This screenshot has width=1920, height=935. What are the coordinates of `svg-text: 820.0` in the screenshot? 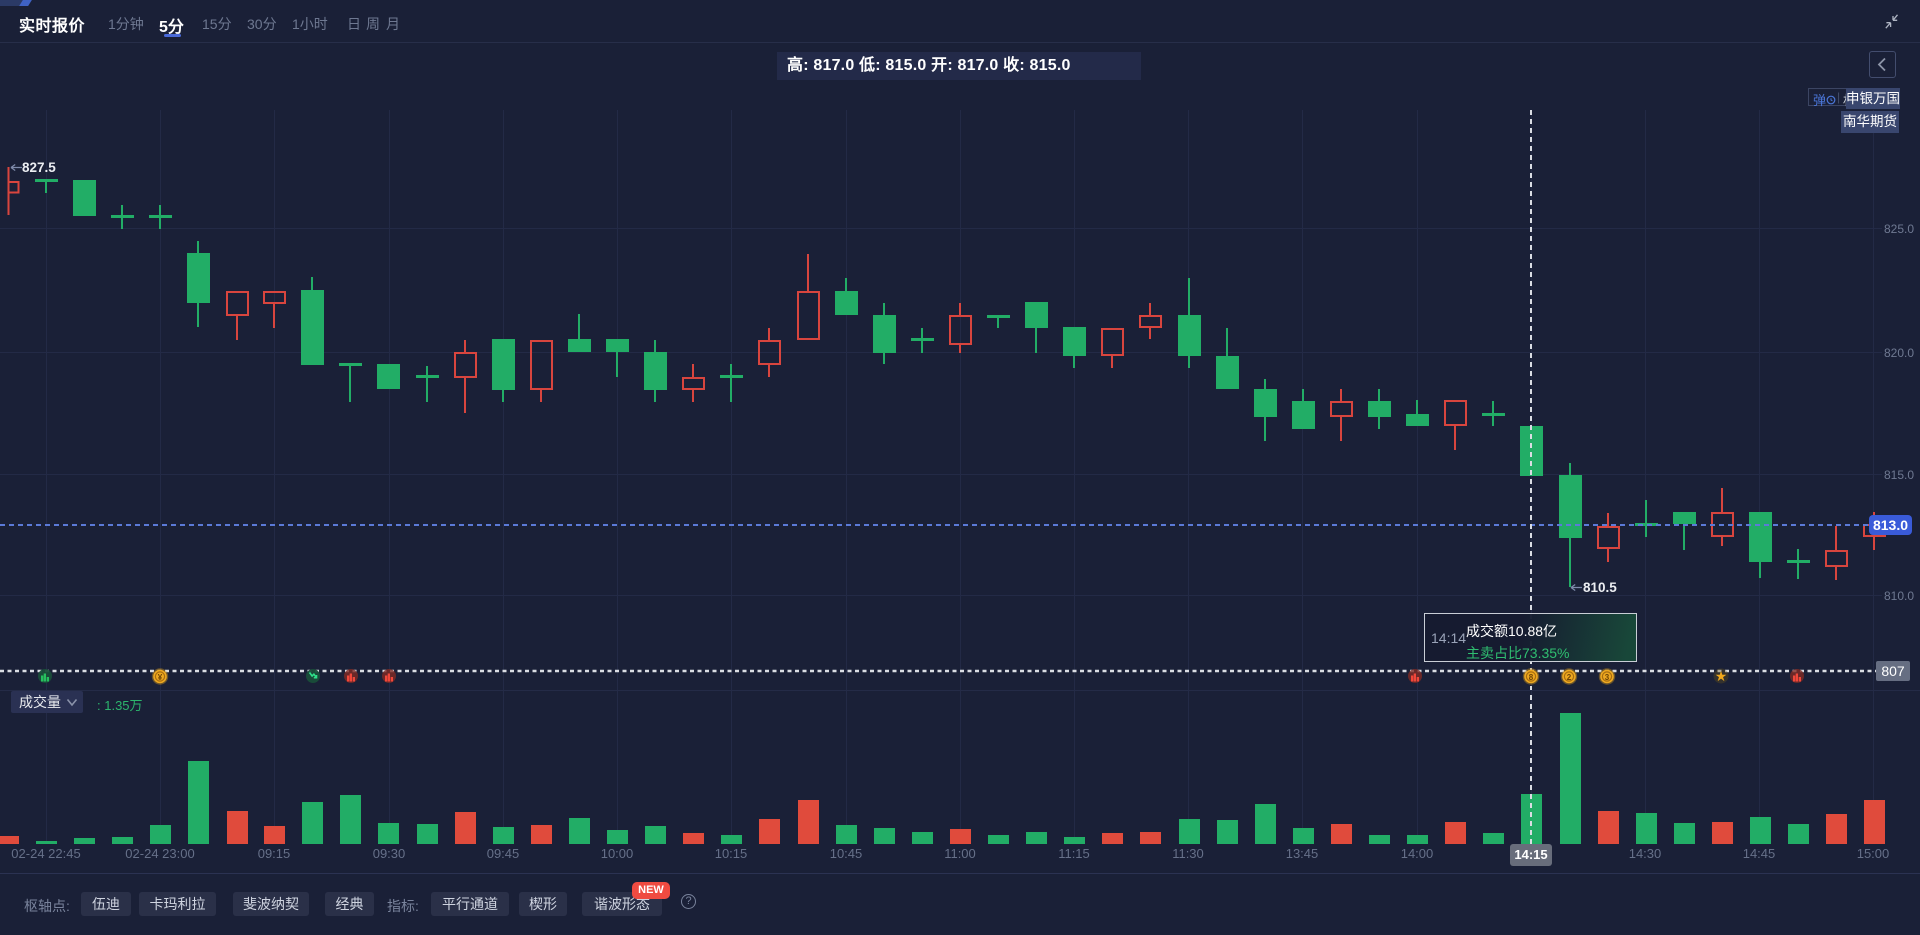 It's located at (1899, 353).